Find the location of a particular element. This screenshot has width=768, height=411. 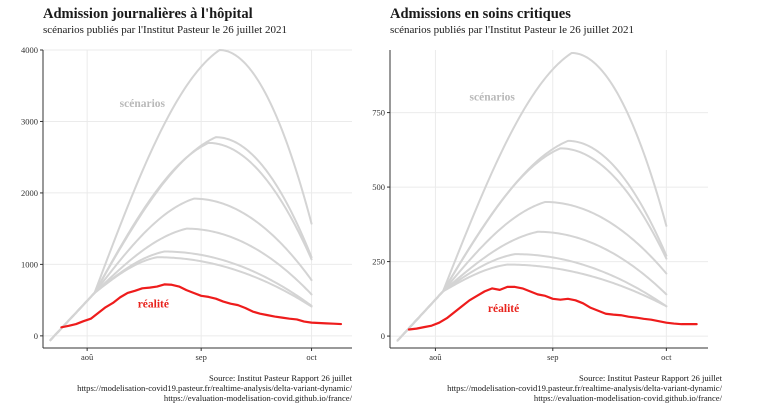

y-tick-label: 500 is located at coordinates (378, 187).